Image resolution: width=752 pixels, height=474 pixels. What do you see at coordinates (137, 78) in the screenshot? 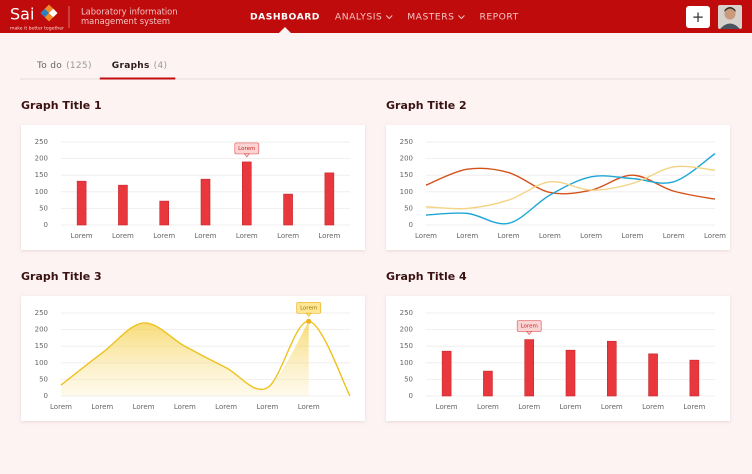
I see `tab-underline` at bounding box center [137, 78].